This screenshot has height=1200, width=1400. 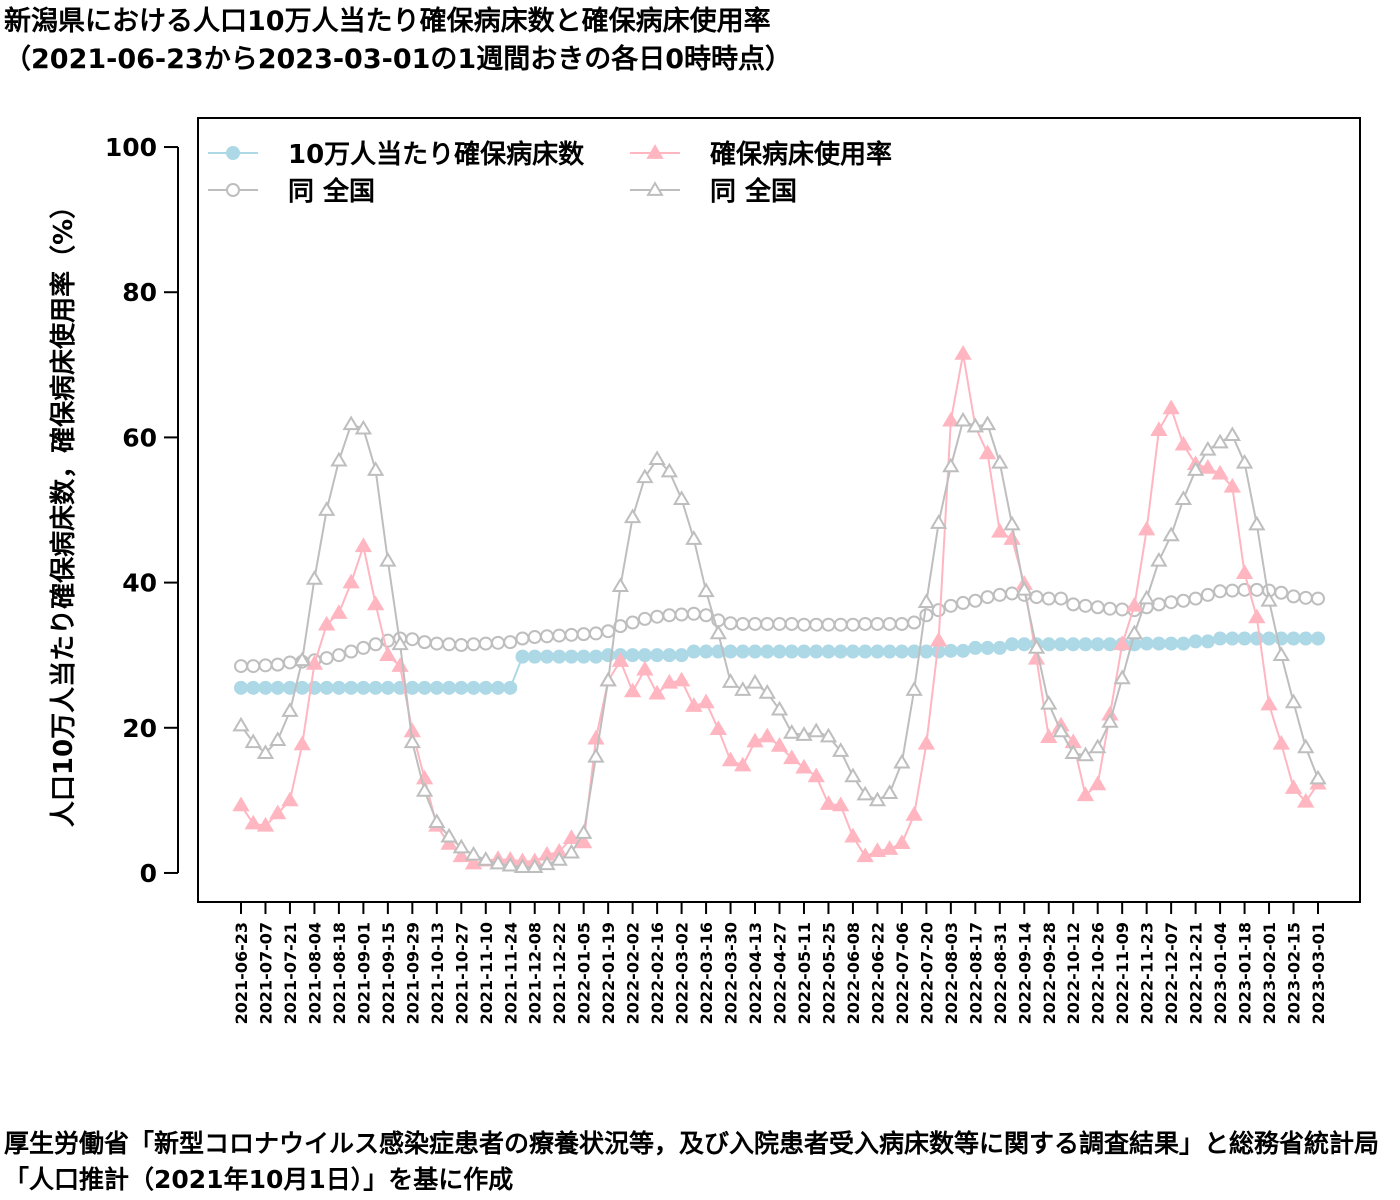 What do you see at coordinates (1245, 973) in the screenshot?
I see `x-tick-label: 2023-01-18` at bounding box center [1245, 973].